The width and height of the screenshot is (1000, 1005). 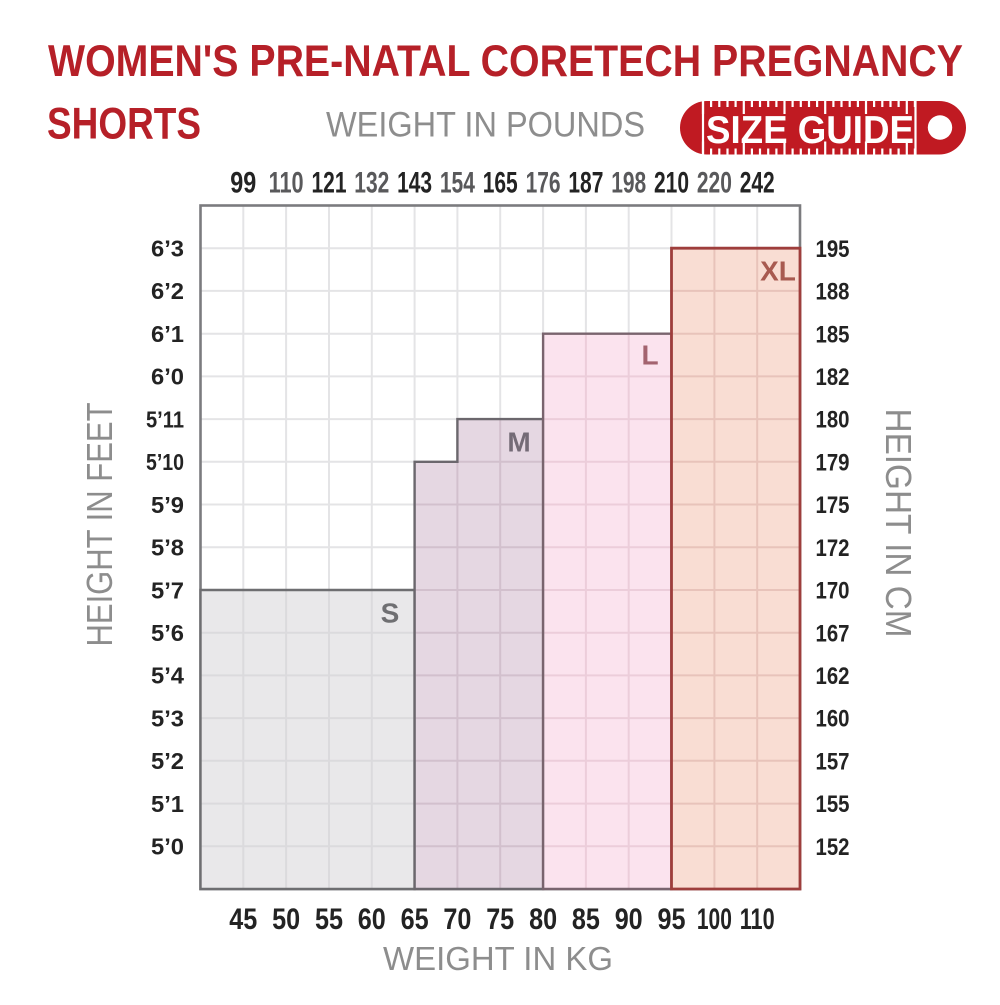 I want to click on svg-text: 5’0, so click(x=167, y=847).